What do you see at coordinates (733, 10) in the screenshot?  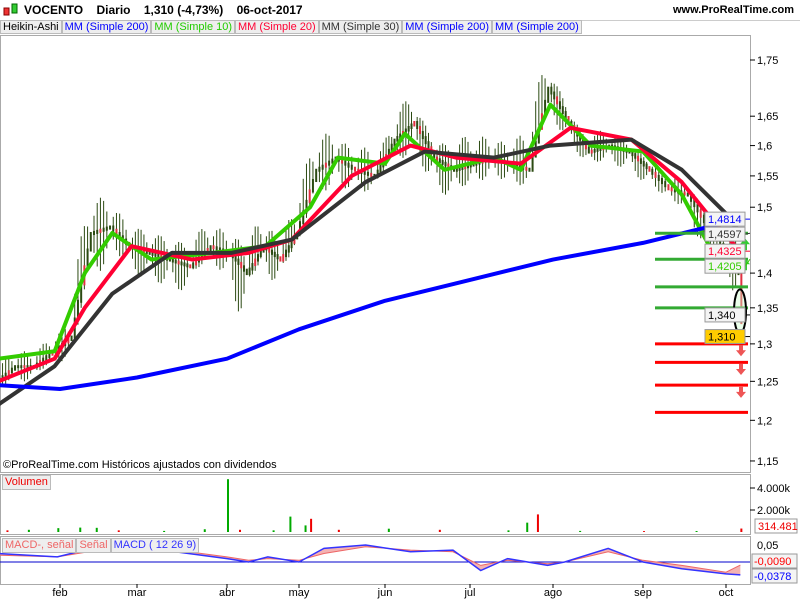 I see `site-link: www.ProRealTime.com` at bounding box center [733, 10].